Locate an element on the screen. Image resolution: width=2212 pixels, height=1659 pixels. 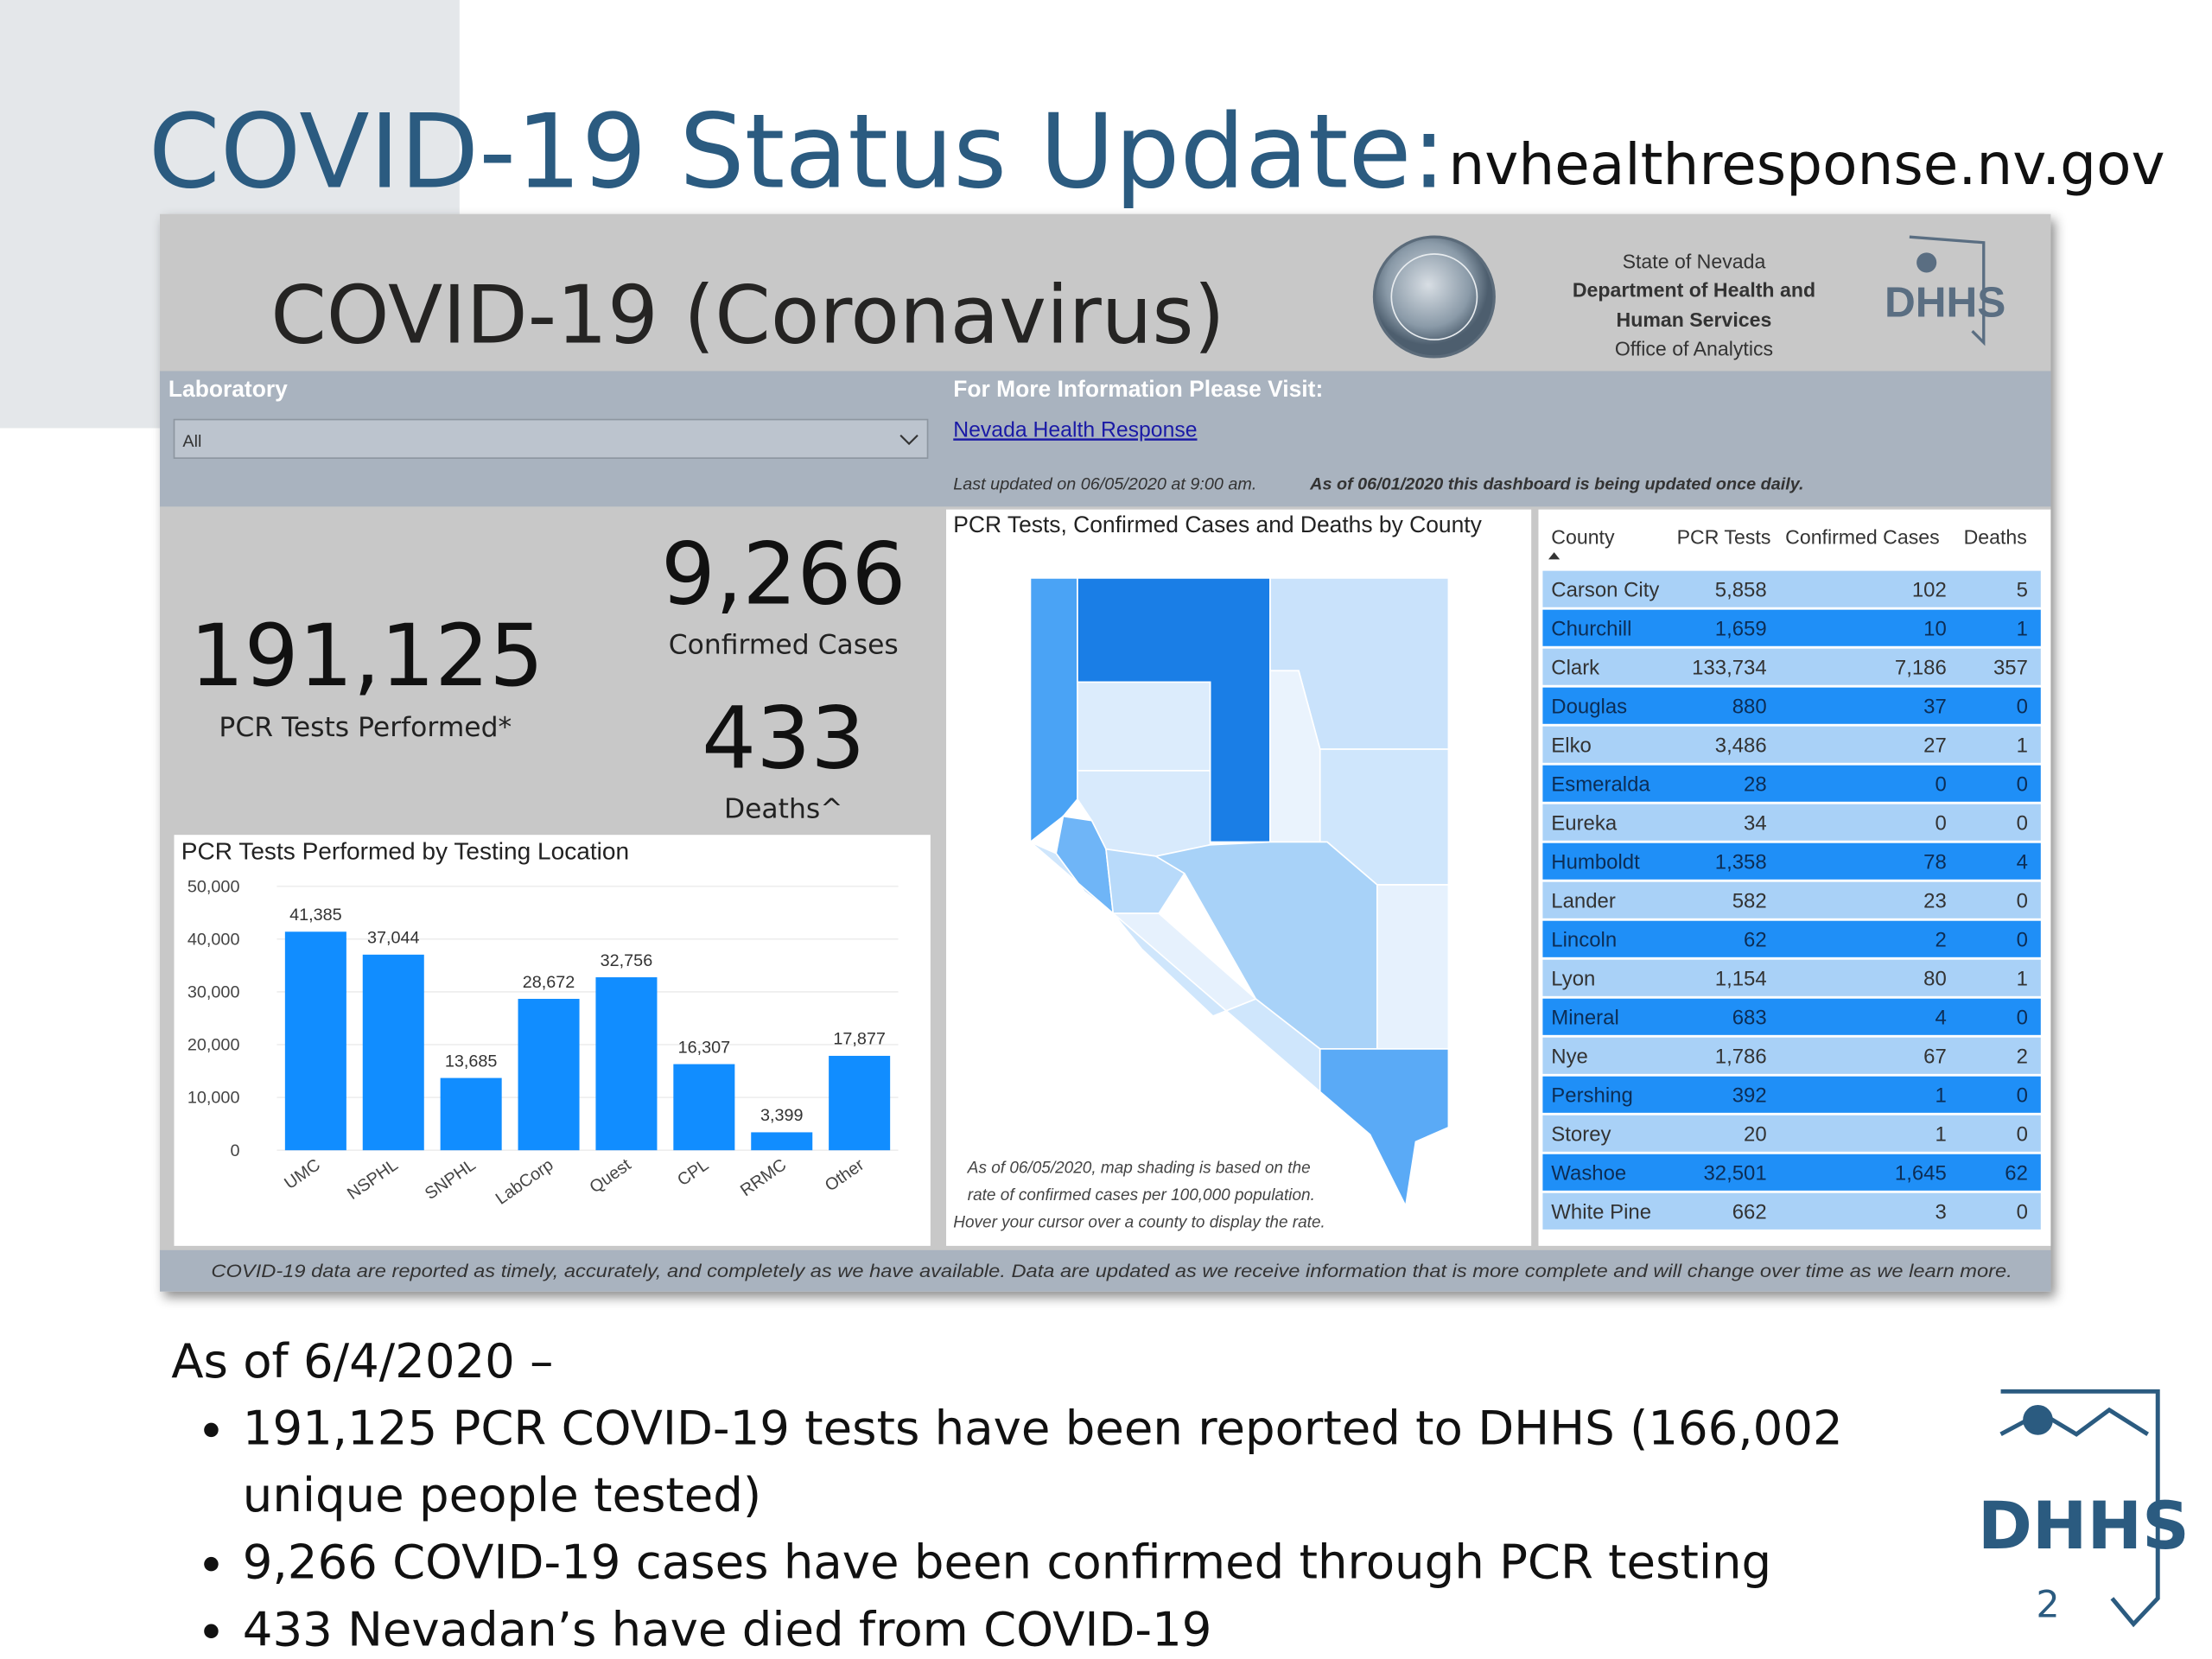
footer-band is located at coordinates (1105, 1270).